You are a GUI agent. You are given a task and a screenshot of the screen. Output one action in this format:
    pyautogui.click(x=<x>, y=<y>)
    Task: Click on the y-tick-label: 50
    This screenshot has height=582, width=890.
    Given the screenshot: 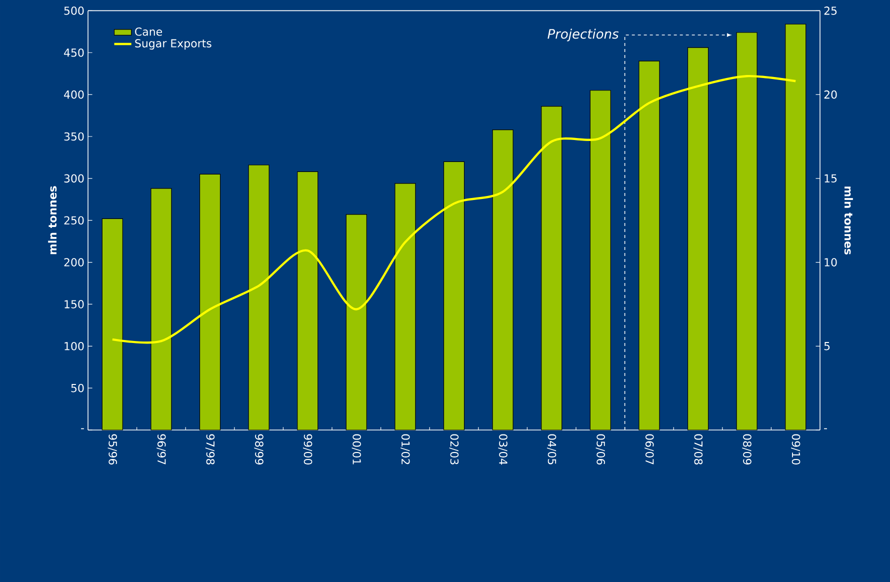 What is the action you would take?
    pyautogui.click(x=77, y=388)
    